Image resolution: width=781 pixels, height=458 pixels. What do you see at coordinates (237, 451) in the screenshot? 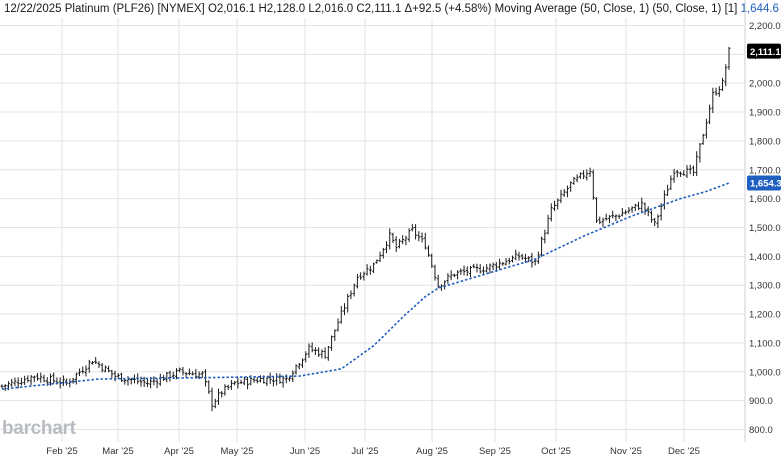
I see `x-tick-label: May '25` at bounding box center [237, 451].